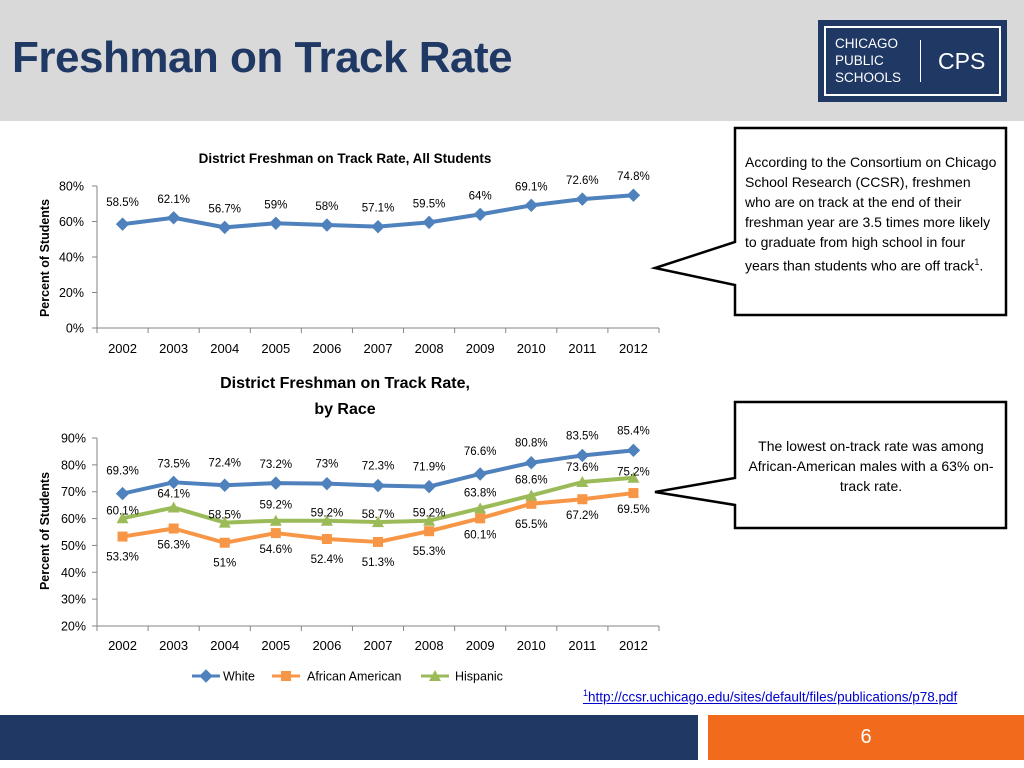 The width and height of the screenshot is (1024, 768). I want to click on chart2-data-label-african-american: 55.3%, so click(429, 552).